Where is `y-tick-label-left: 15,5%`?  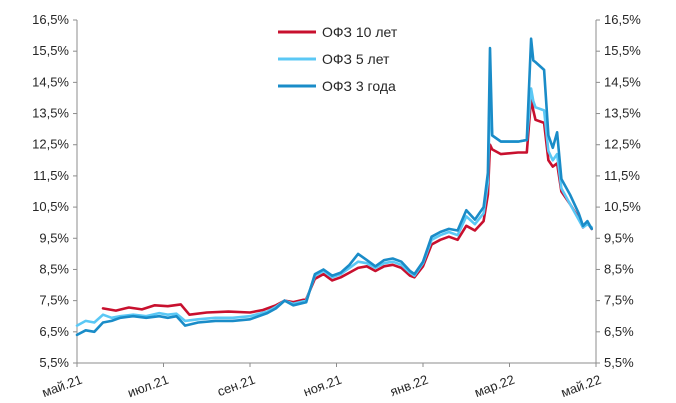 y-tick-label-left: 15,5% is located at coordinates (50, 50).